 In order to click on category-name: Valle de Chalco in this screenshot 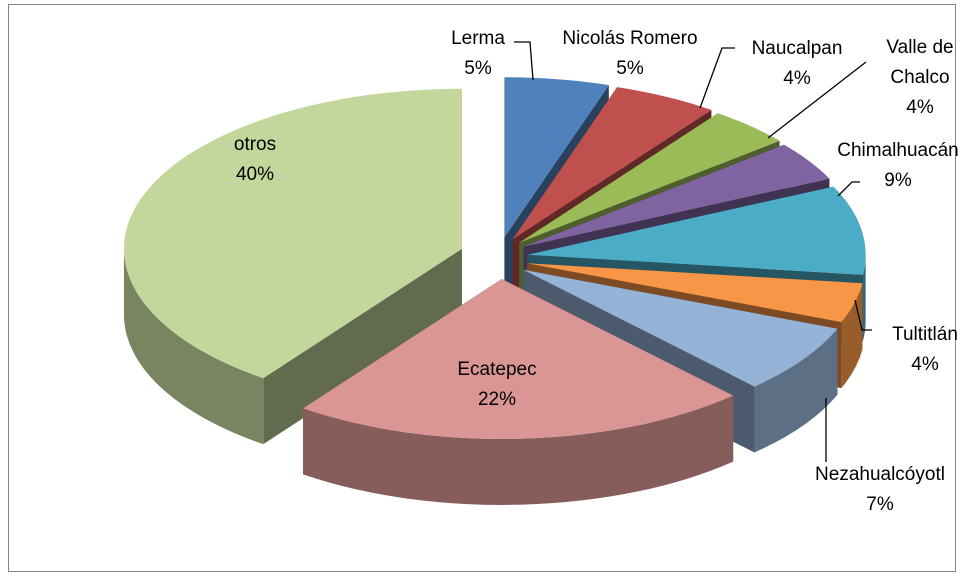, I will do `click(920, 62)`.